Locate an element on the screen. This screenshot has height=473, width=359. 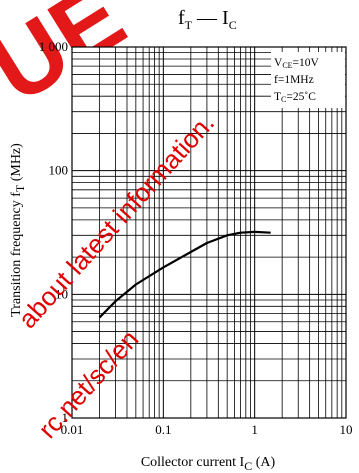
x-axis-label: Collector current IC (A) is located at coordinates (208, 464).